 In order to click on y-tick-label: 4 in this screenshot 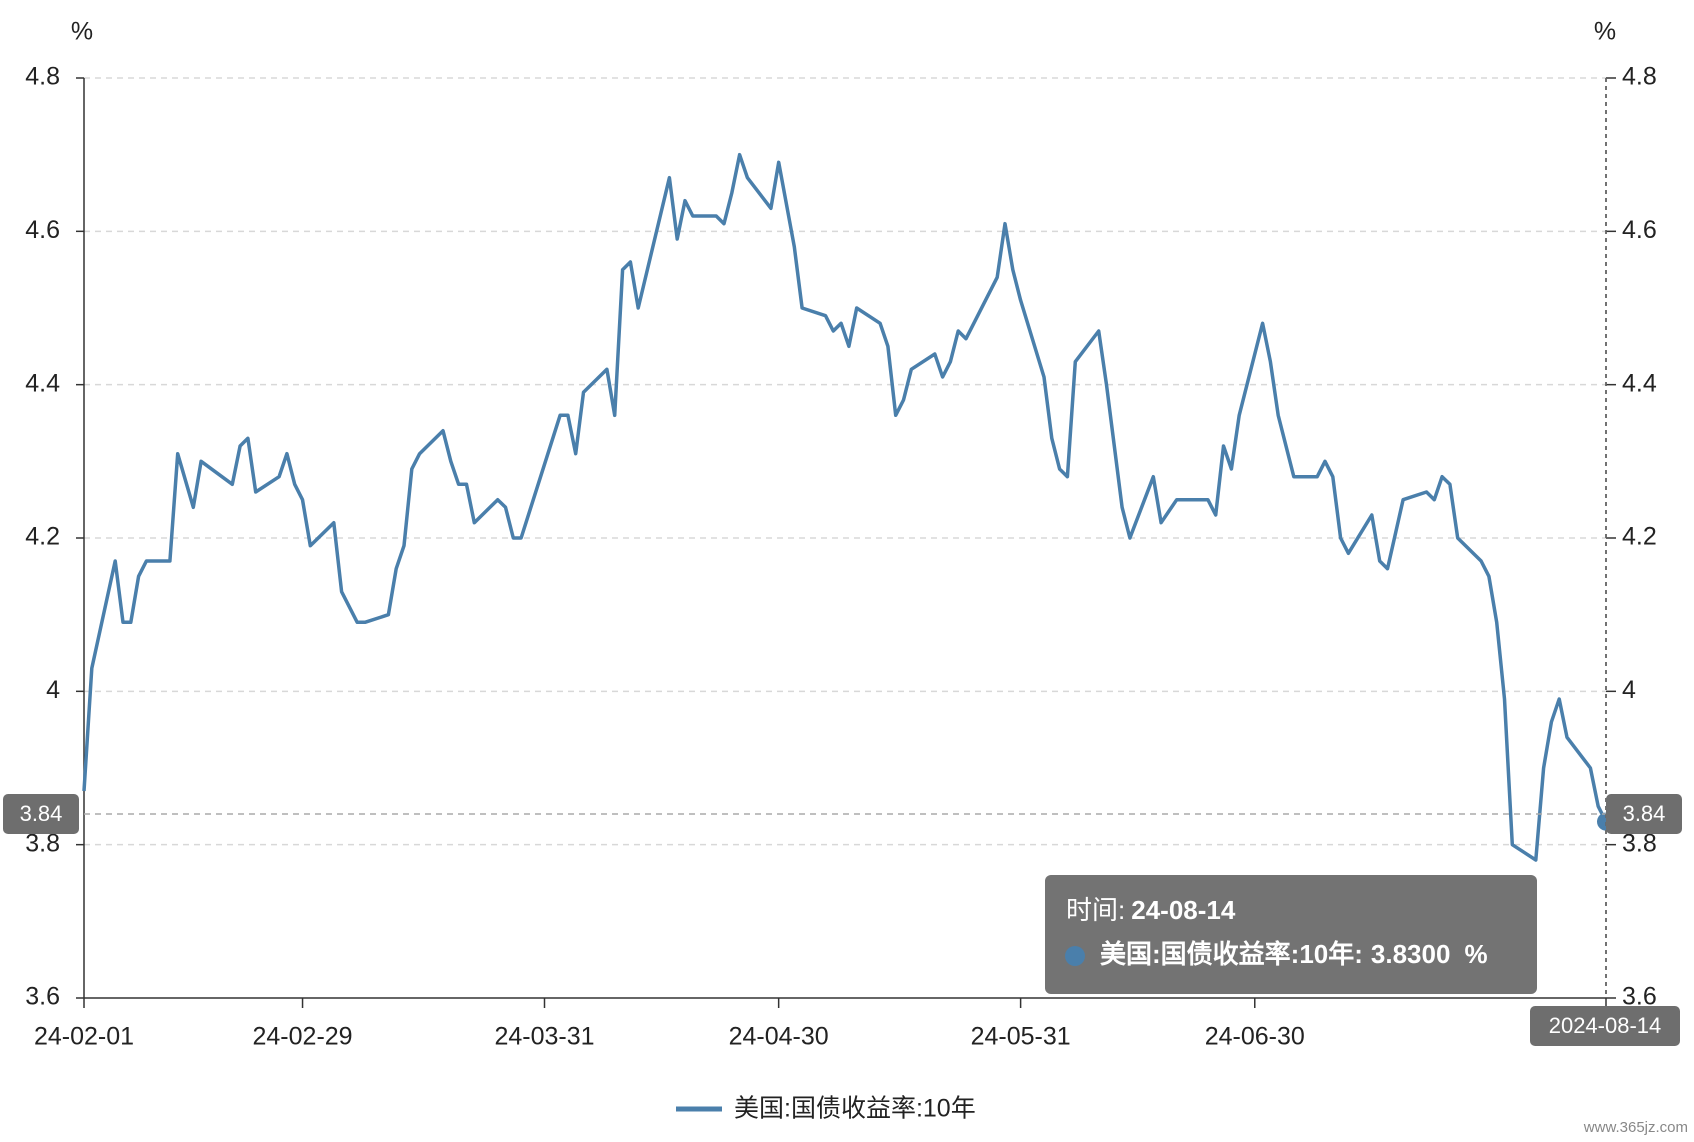, I will do `click(53, 690)`.